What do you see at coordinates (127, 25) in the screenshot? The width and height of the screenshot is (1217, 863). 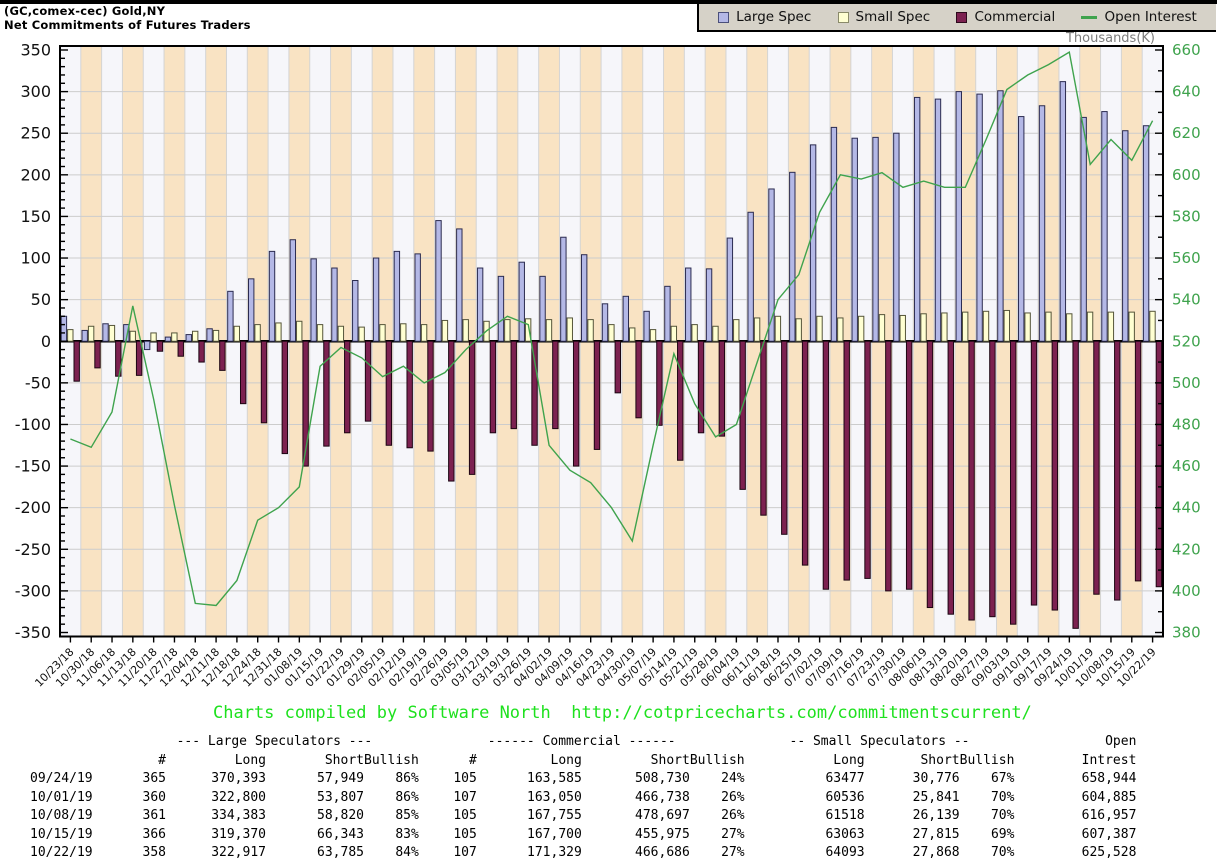 I see `title-line-2: Net Commitments of Futures Traders` at bounding box center [127, 25].